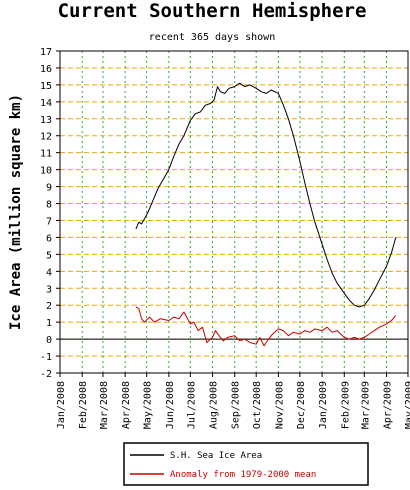  What do you see at coordinates (266, 326) in the screenshot?
I see `series-line-anomaly` at bounding box center [266, 326].